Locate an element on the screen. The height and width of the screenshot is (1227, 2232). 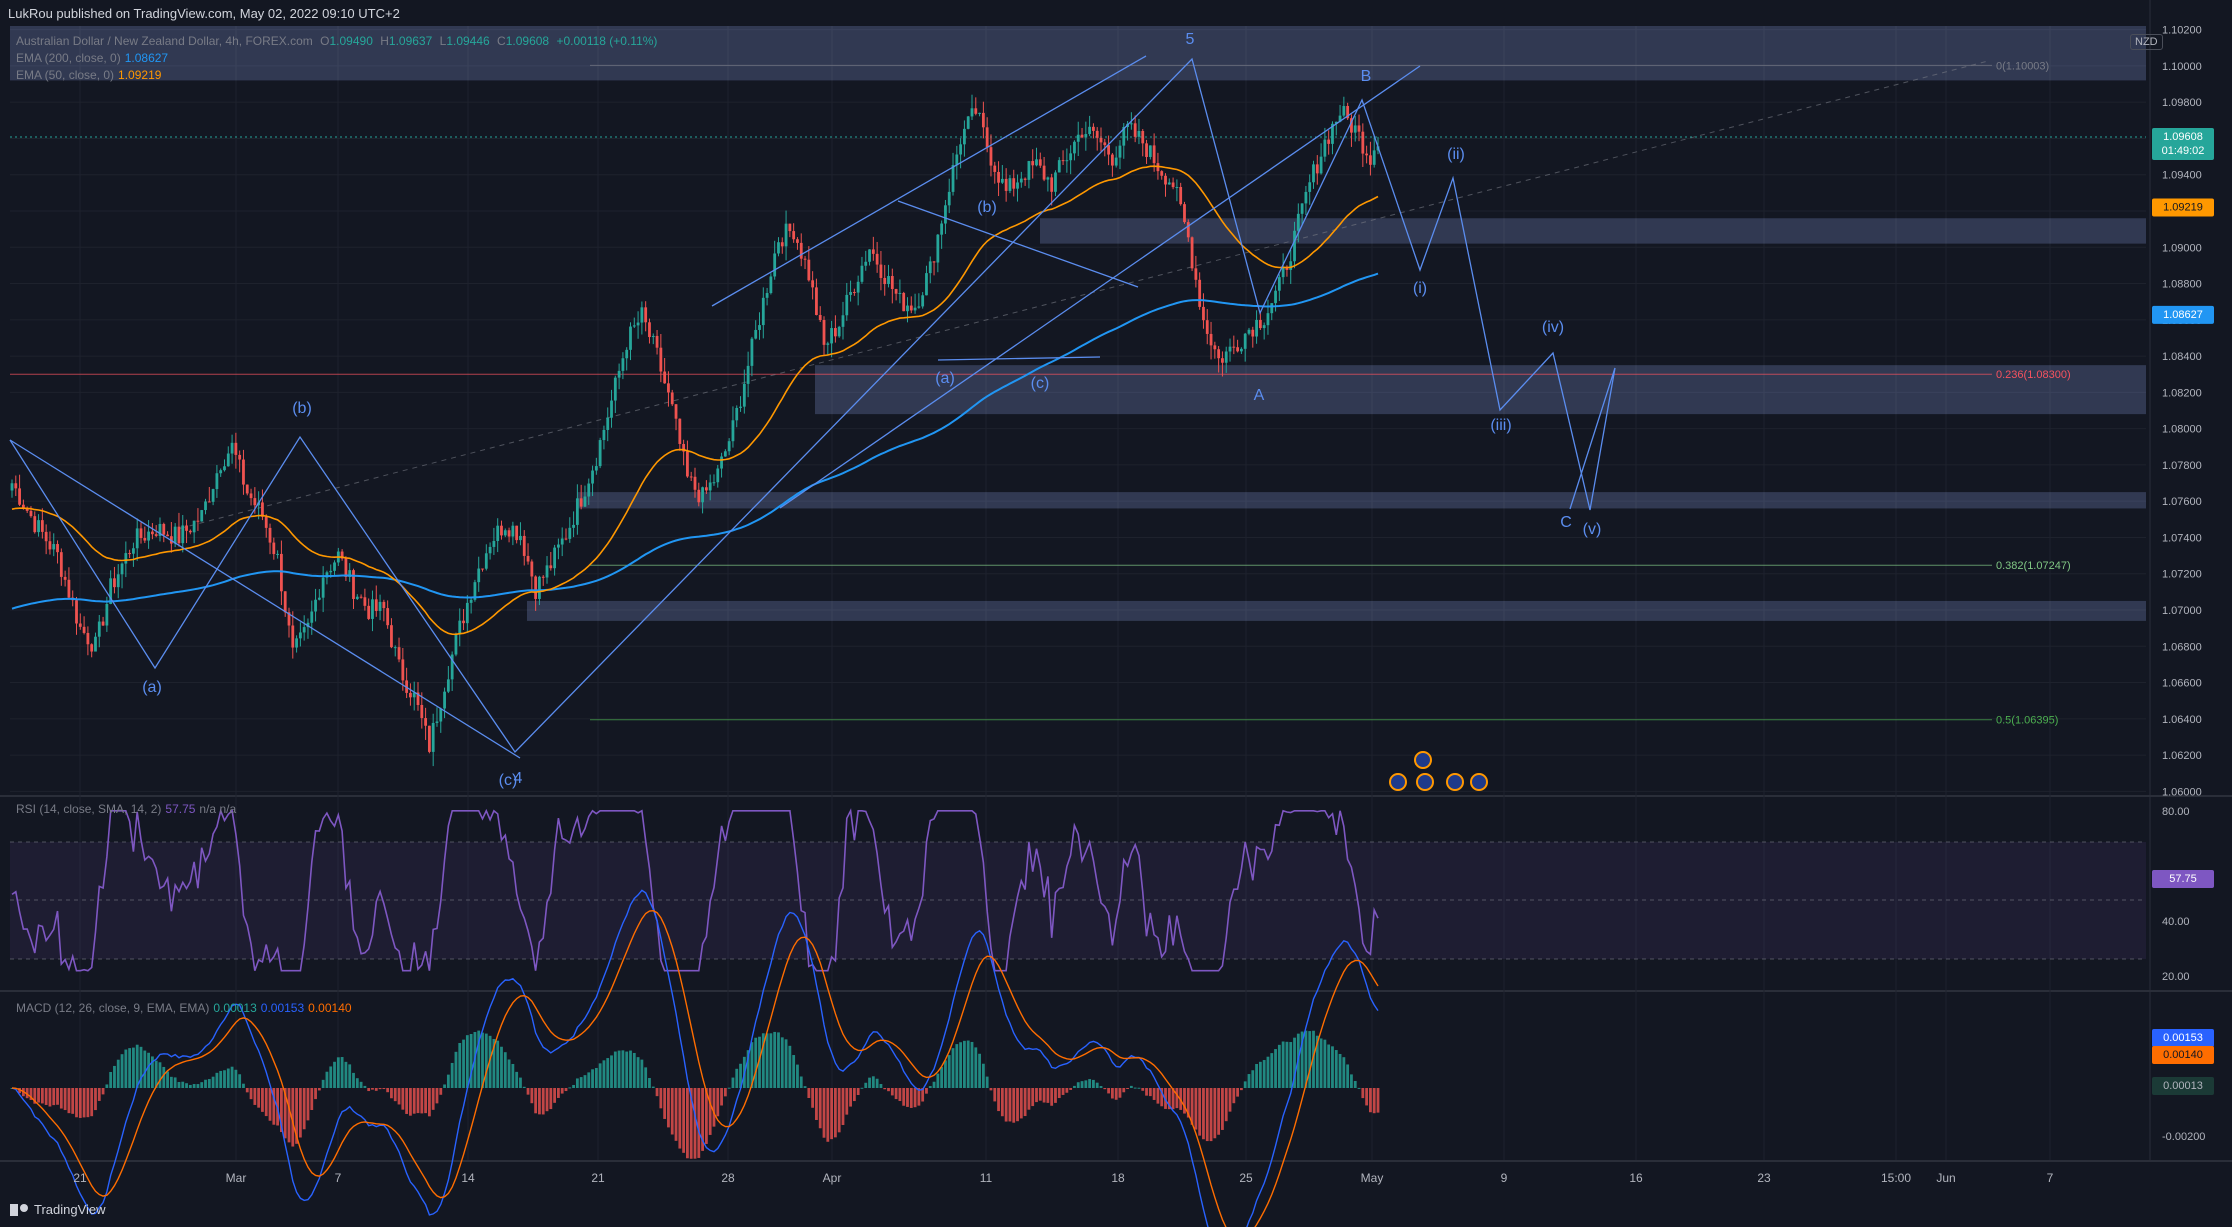
currency-badge: NZD is located at coordinates (2146, 42).